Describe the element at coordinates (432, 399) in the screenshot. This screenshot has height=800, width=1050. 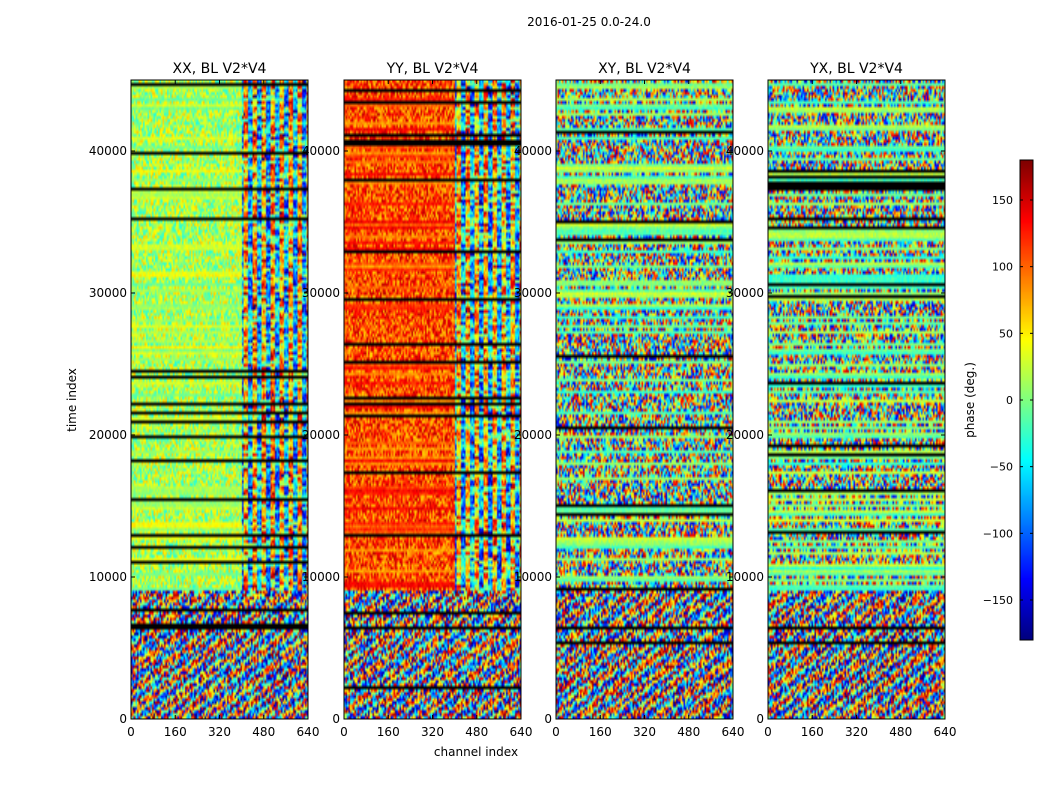
I see `heatmap-image-yy` at that location.